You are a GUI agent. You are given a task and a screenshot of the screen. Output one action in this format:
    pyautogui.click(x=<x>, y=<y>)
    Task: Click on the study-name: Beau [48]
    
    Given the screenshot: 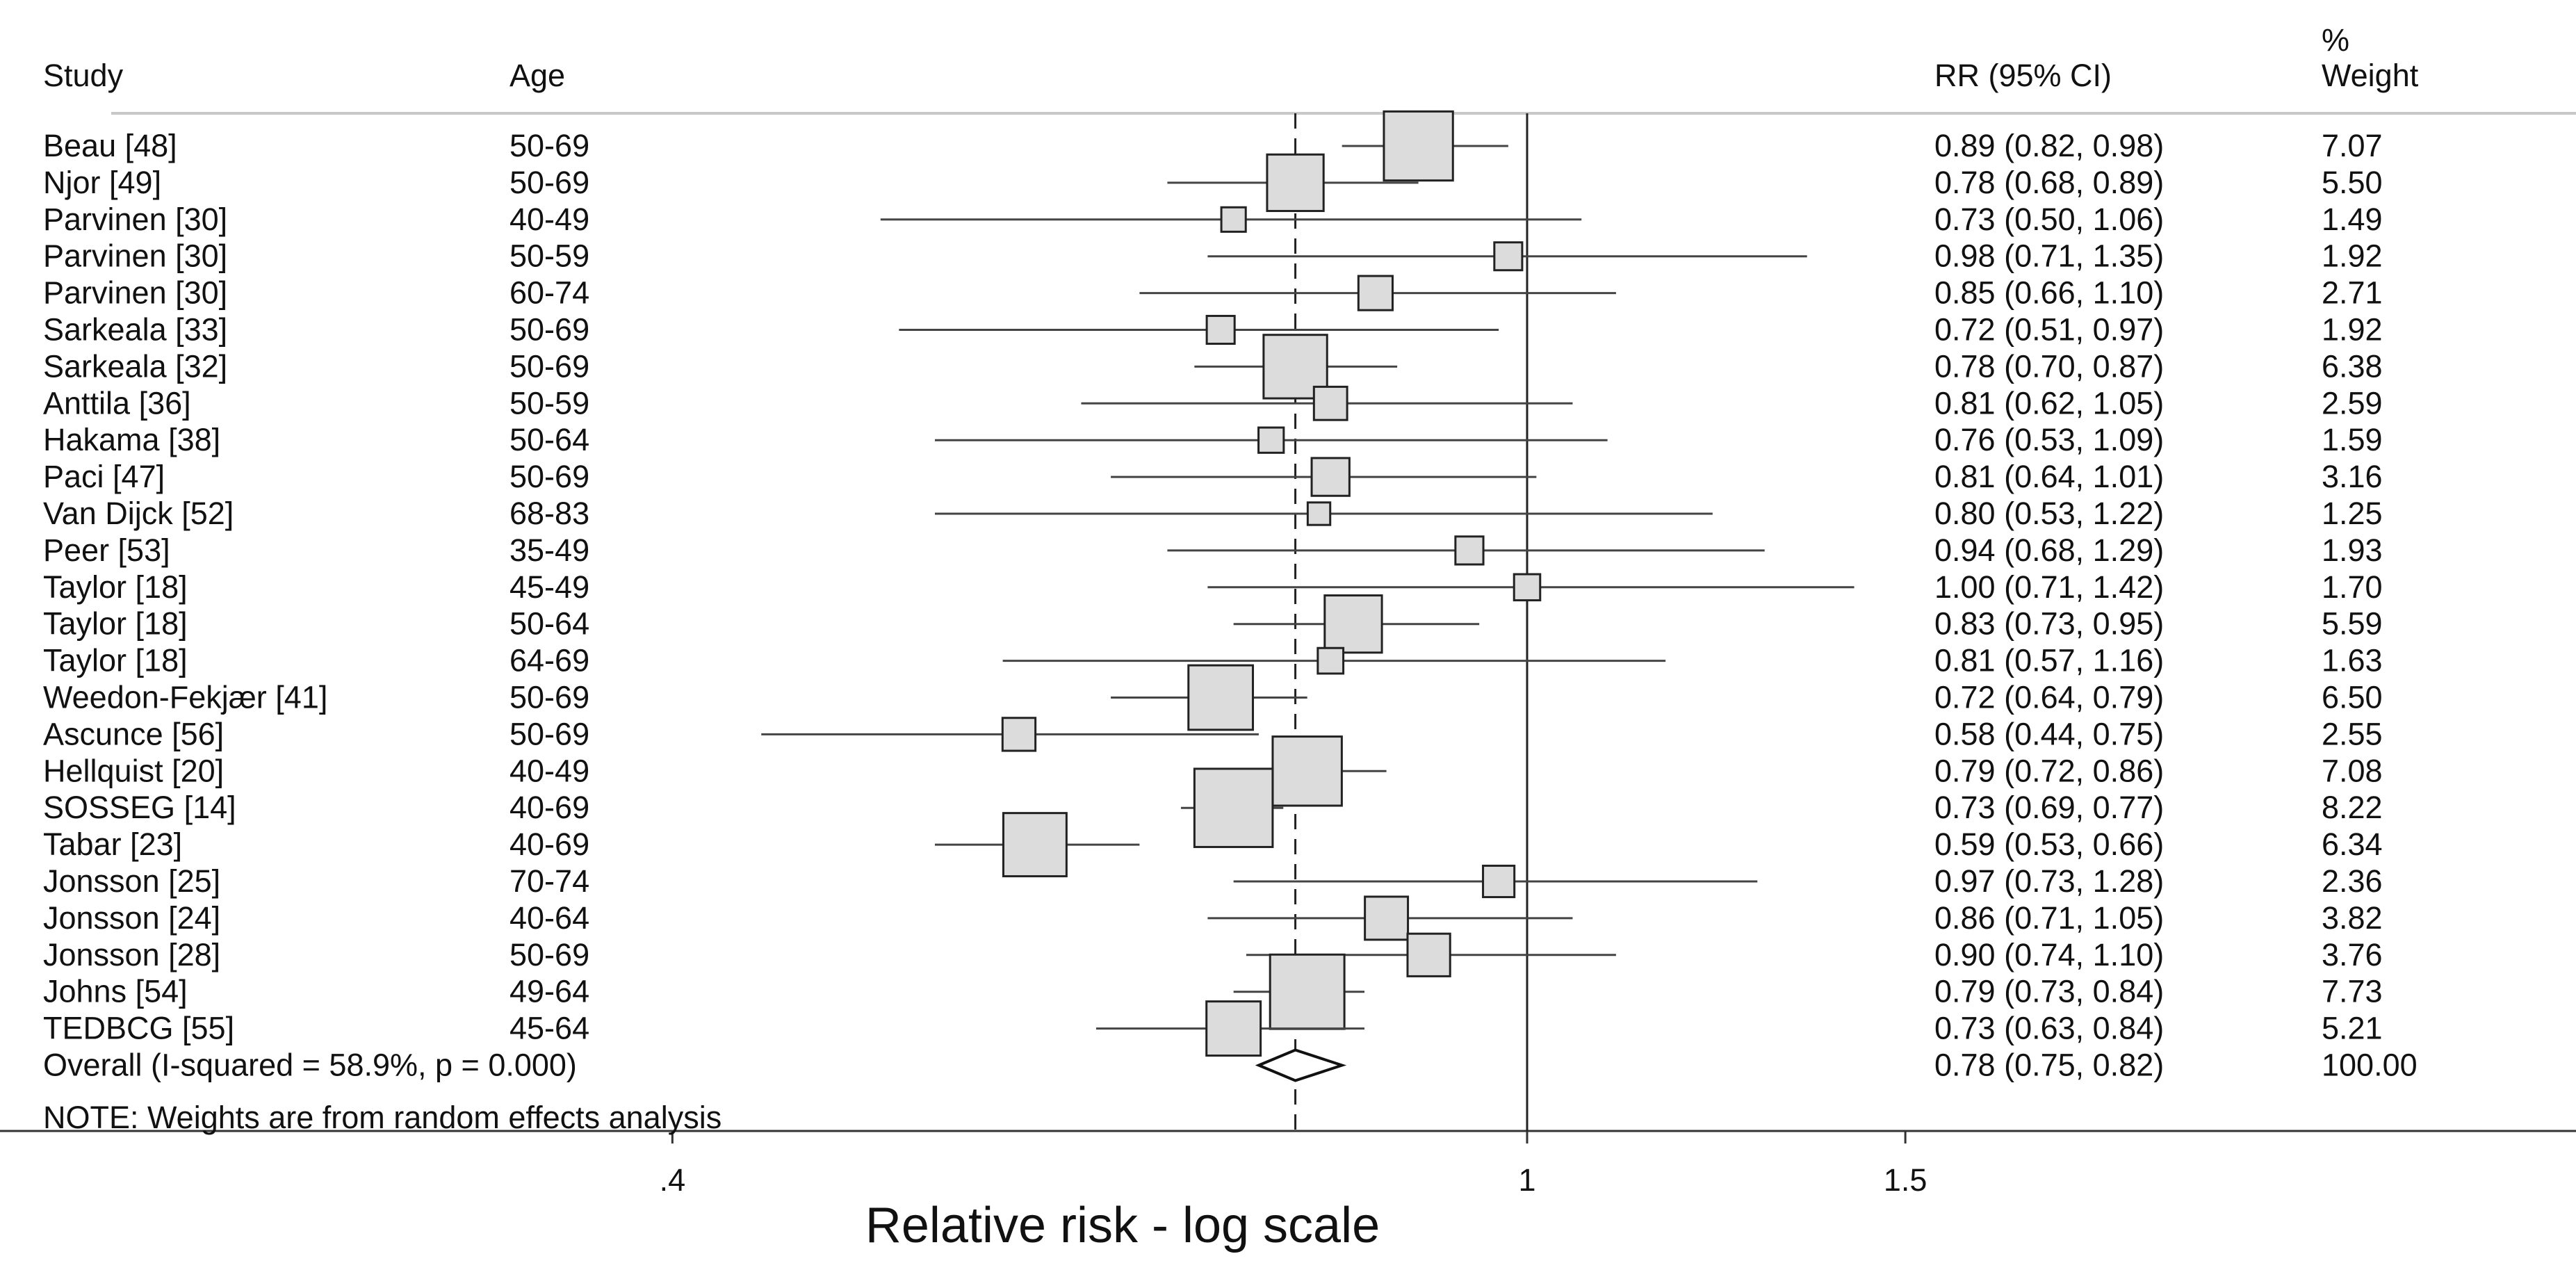 What is the action you would take?
    pyautogui.click(x=110, y=145)
    